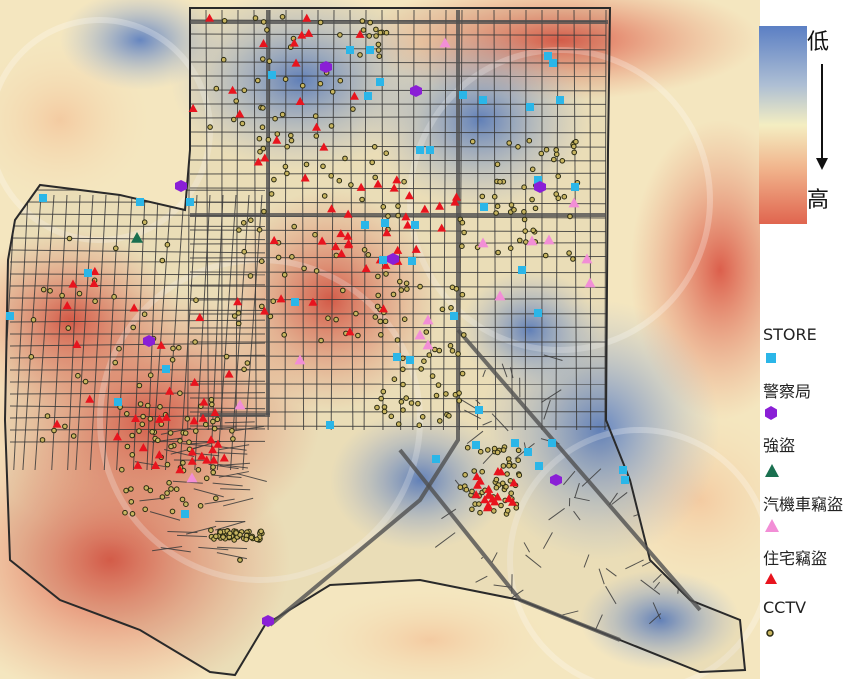  What do you see at coordinates (818, 200) in the screenshot?
I see `scale-high-label: 高` at bounding box center [818, 200].